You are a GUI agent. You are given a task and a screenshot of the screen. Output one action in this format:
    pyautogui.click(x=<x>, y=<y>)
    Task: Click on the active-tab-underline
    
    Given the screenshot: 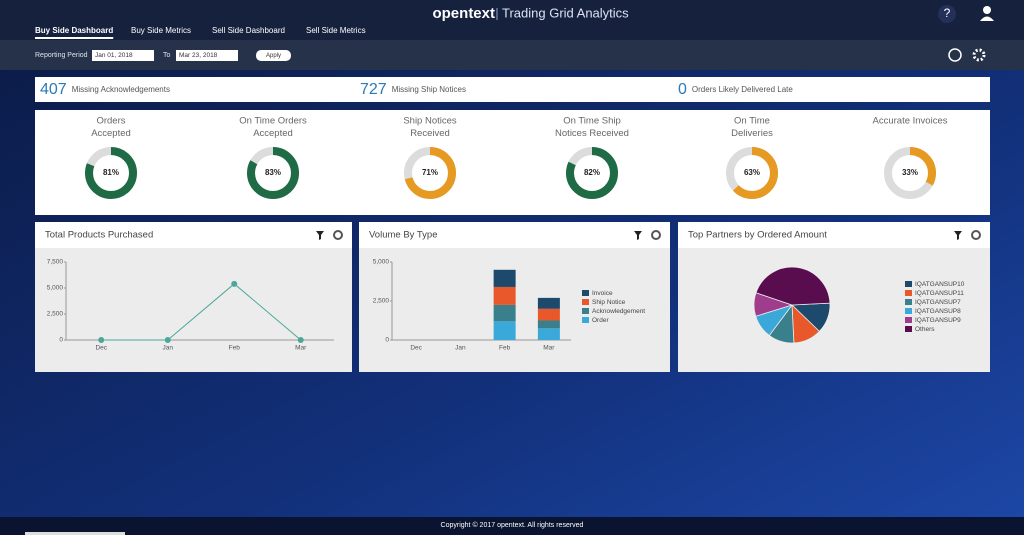 What is the action you would take?
    pyautogui.click(x=74, y=38)
    